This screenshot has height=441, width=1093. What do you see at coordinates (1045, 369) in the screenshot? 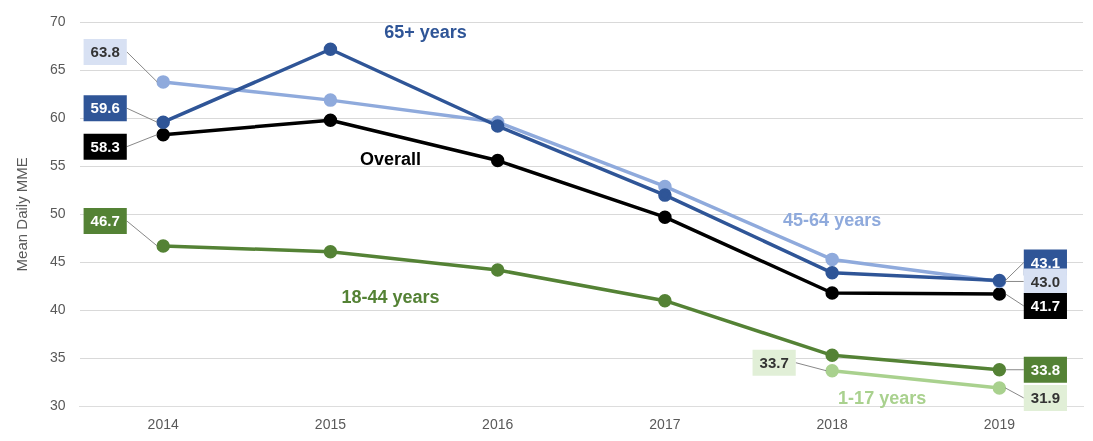
I see `data-label: 33.8` at bounding box center [1045, 369].